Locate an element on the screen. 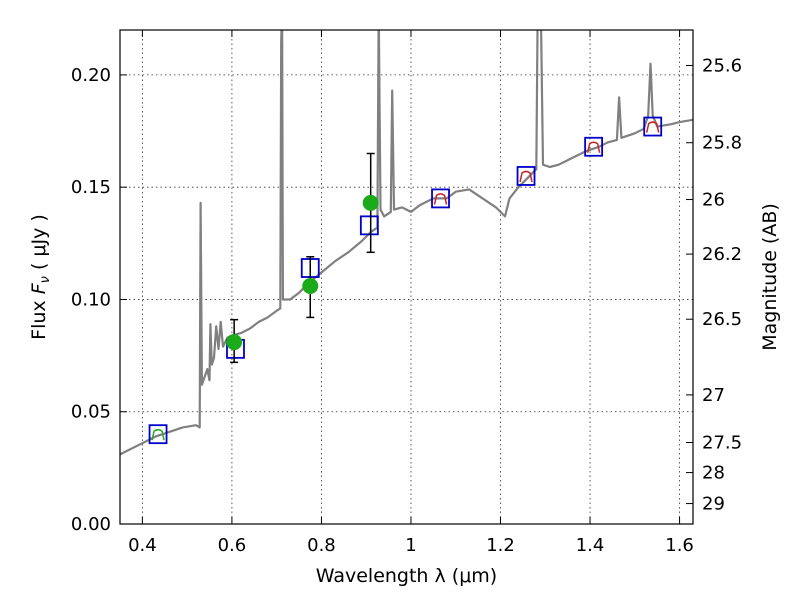 The height and width of the screenshot is (600, 800). right-tick-label: 26.5 is located at coordinates (722, 319).